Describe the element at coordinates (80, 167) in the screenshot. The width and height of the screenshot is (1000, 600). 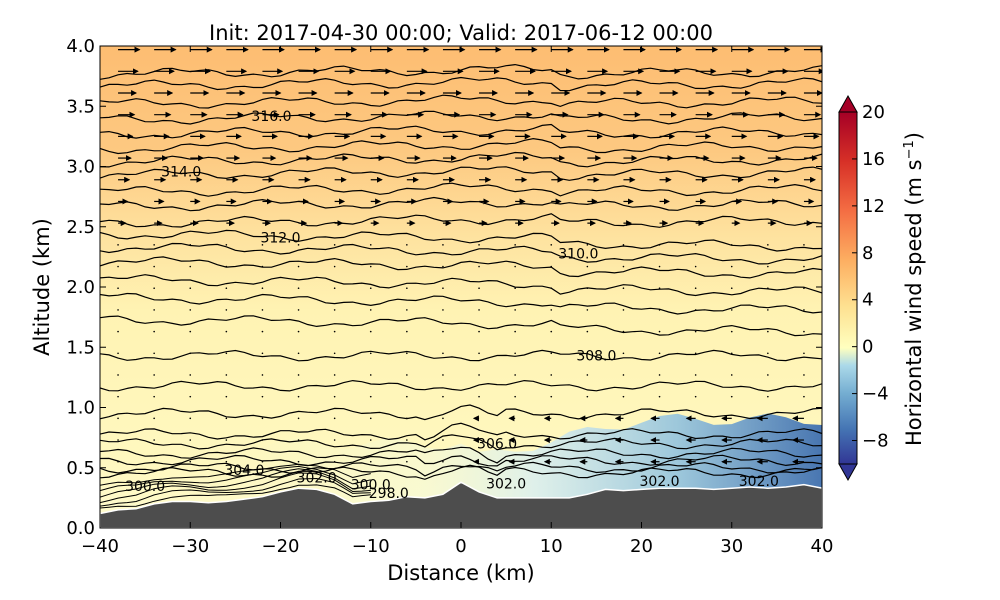
I see `y-tick-label: 3.0` at that location.